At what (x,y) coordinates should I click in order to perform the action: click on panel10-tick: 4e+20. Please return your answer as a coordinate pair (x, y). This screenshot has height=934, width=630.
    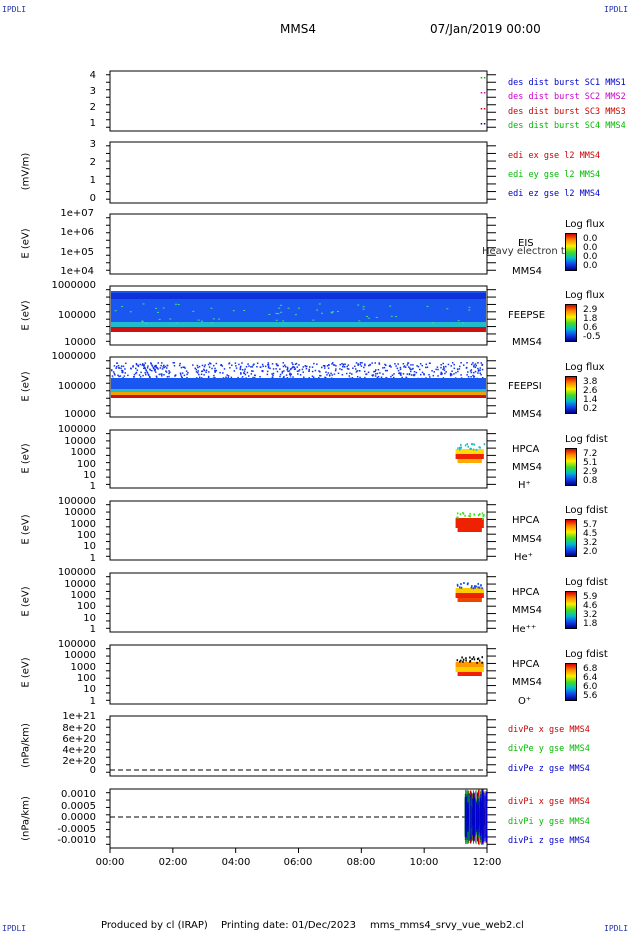
    Looking at the image, I should click on (79, 750).